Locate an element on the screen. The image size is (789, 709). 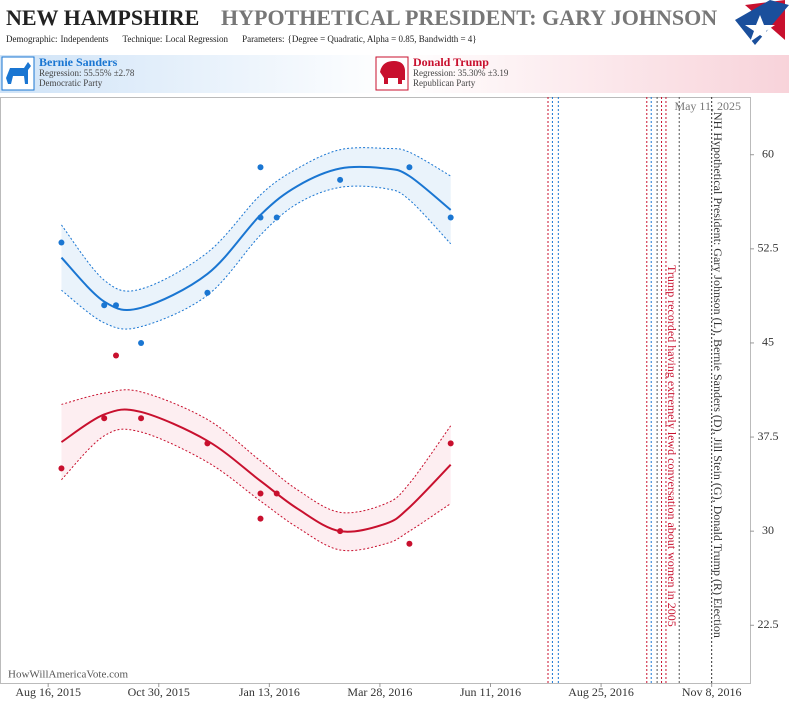
y-tick-label: 52.5 is located at coordinates (768, 248).